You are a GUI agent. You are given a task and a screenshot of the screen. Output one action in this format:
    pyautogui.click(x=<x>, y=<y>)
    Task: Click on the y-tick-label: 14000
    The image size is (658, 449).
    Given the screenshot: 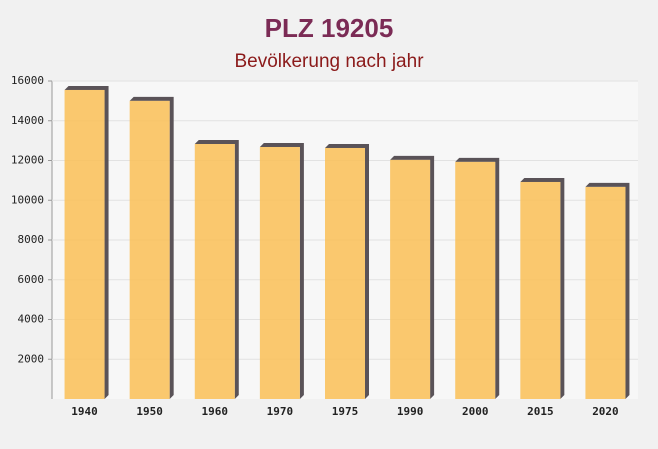 What is the action you would take?
    pyautogui.click(x=27, y=120)
    